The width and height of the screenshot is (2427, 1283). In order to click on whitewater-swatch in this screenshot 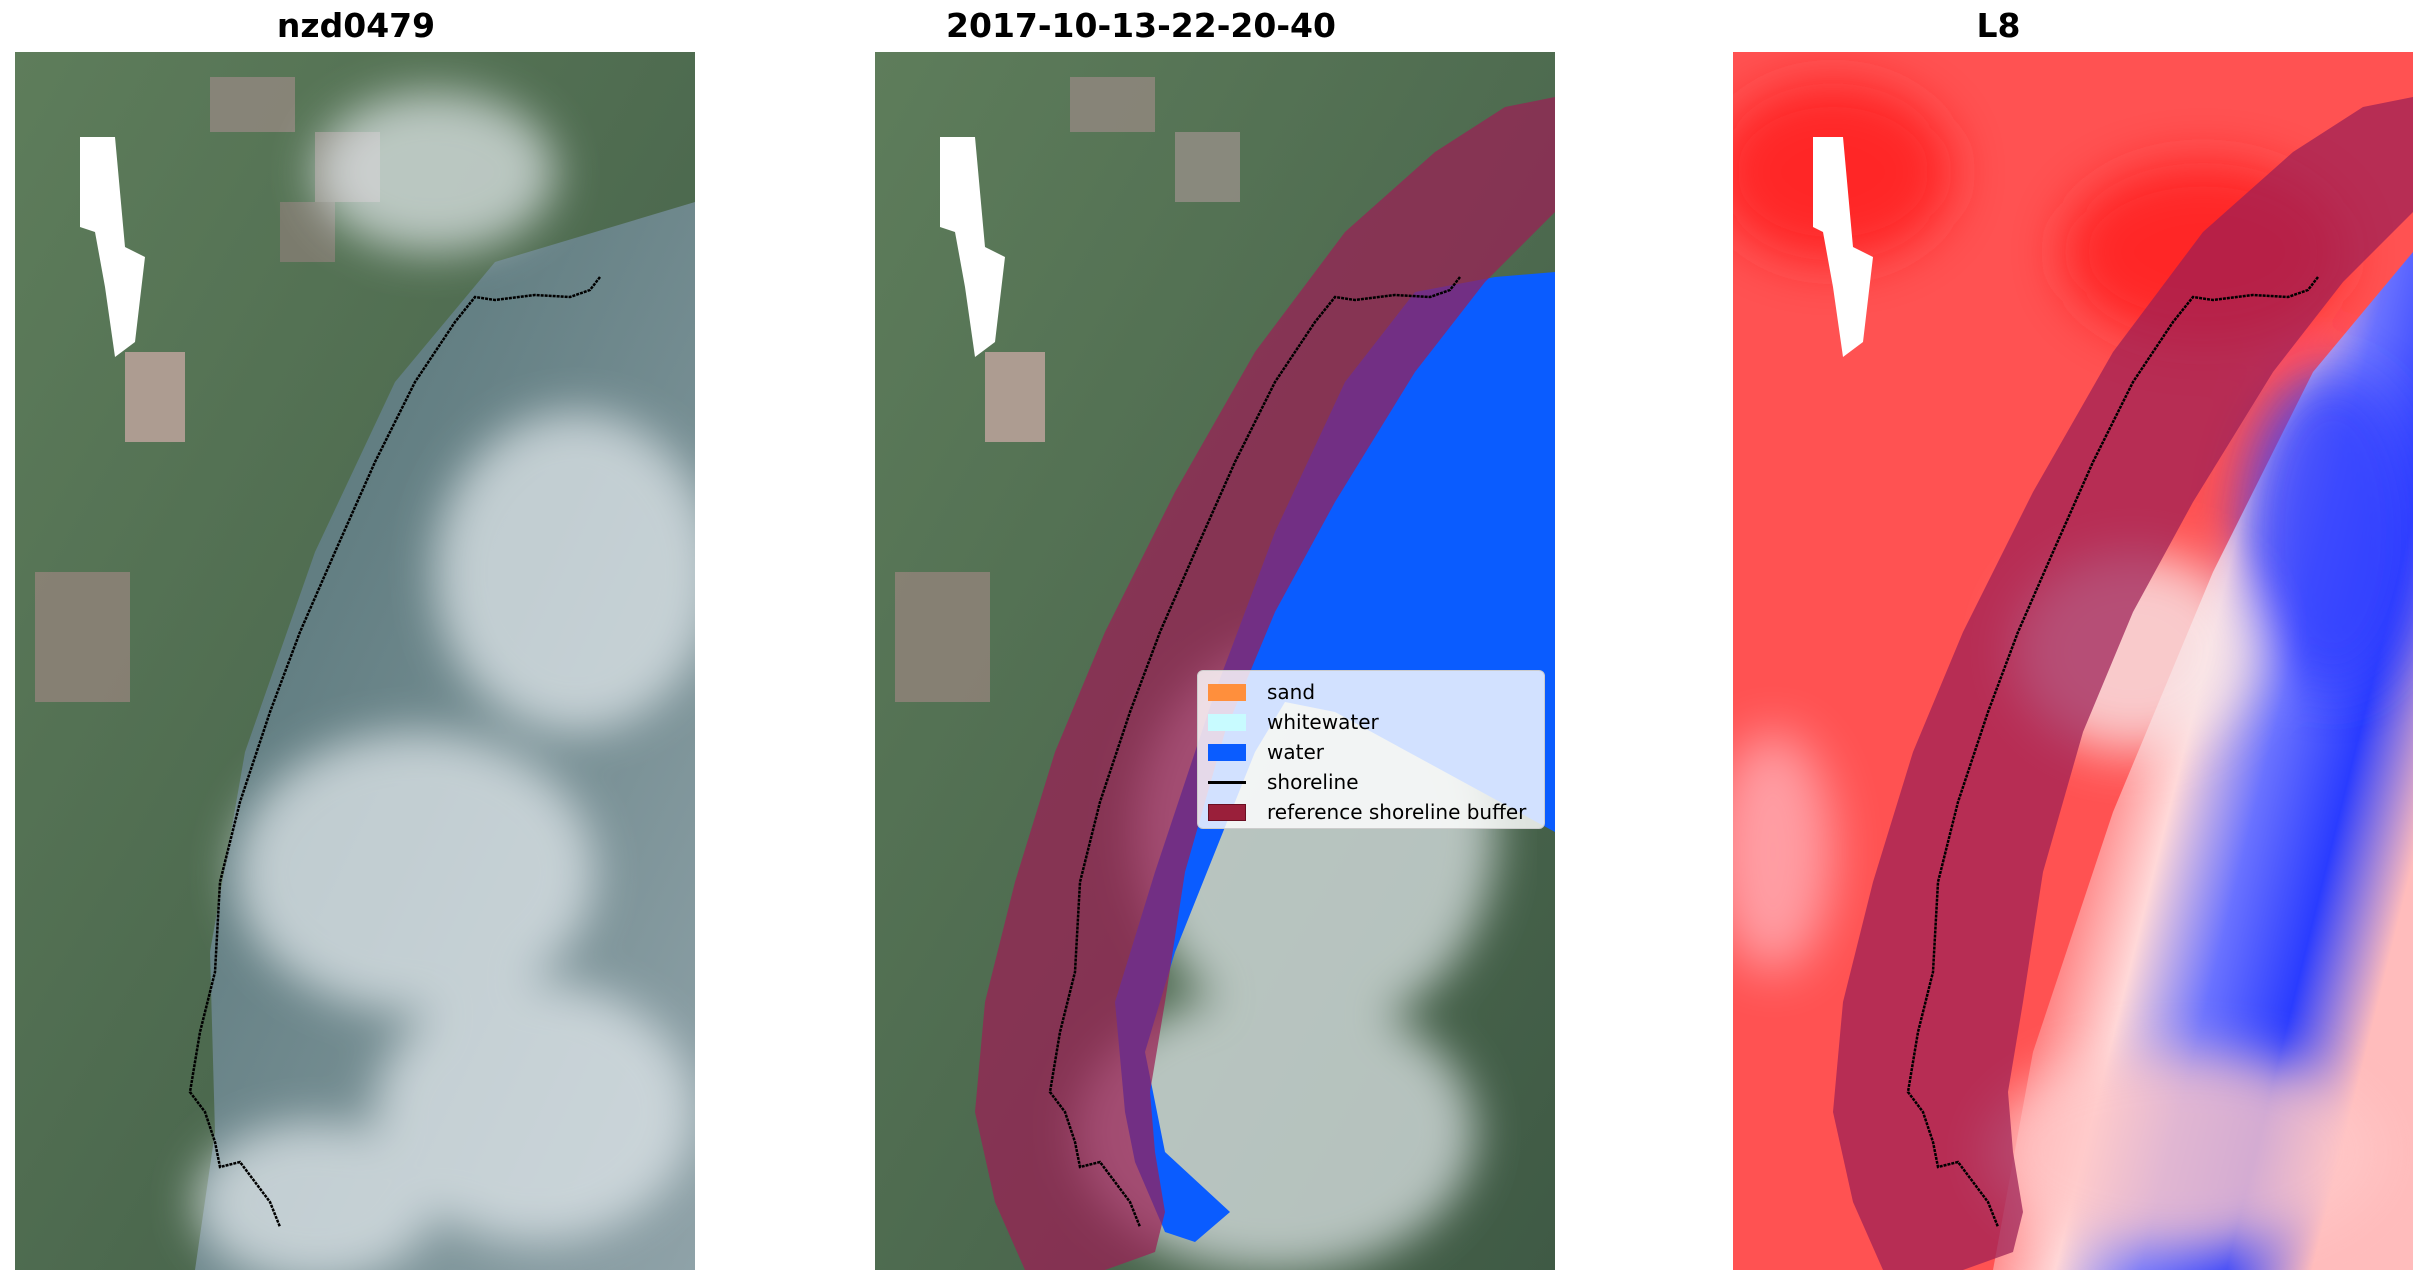, I will do `click(1227, 722)`.